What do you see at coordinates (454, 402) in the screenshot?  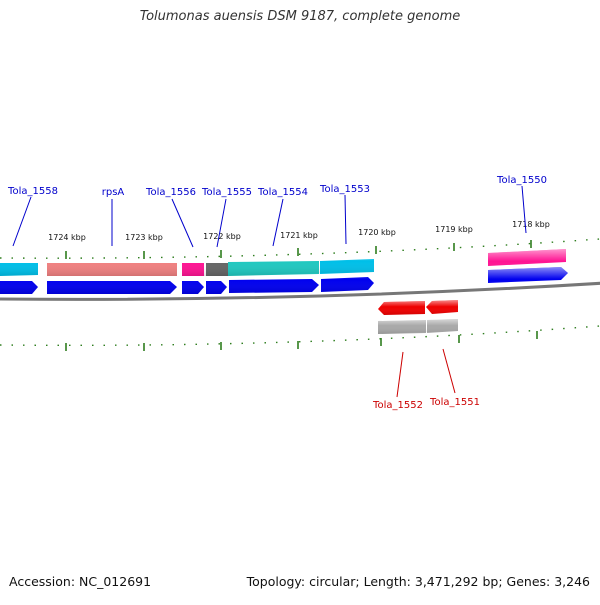 I see `gene-label-tola-1551: Tola_1551` at bounding box center [454, 402].